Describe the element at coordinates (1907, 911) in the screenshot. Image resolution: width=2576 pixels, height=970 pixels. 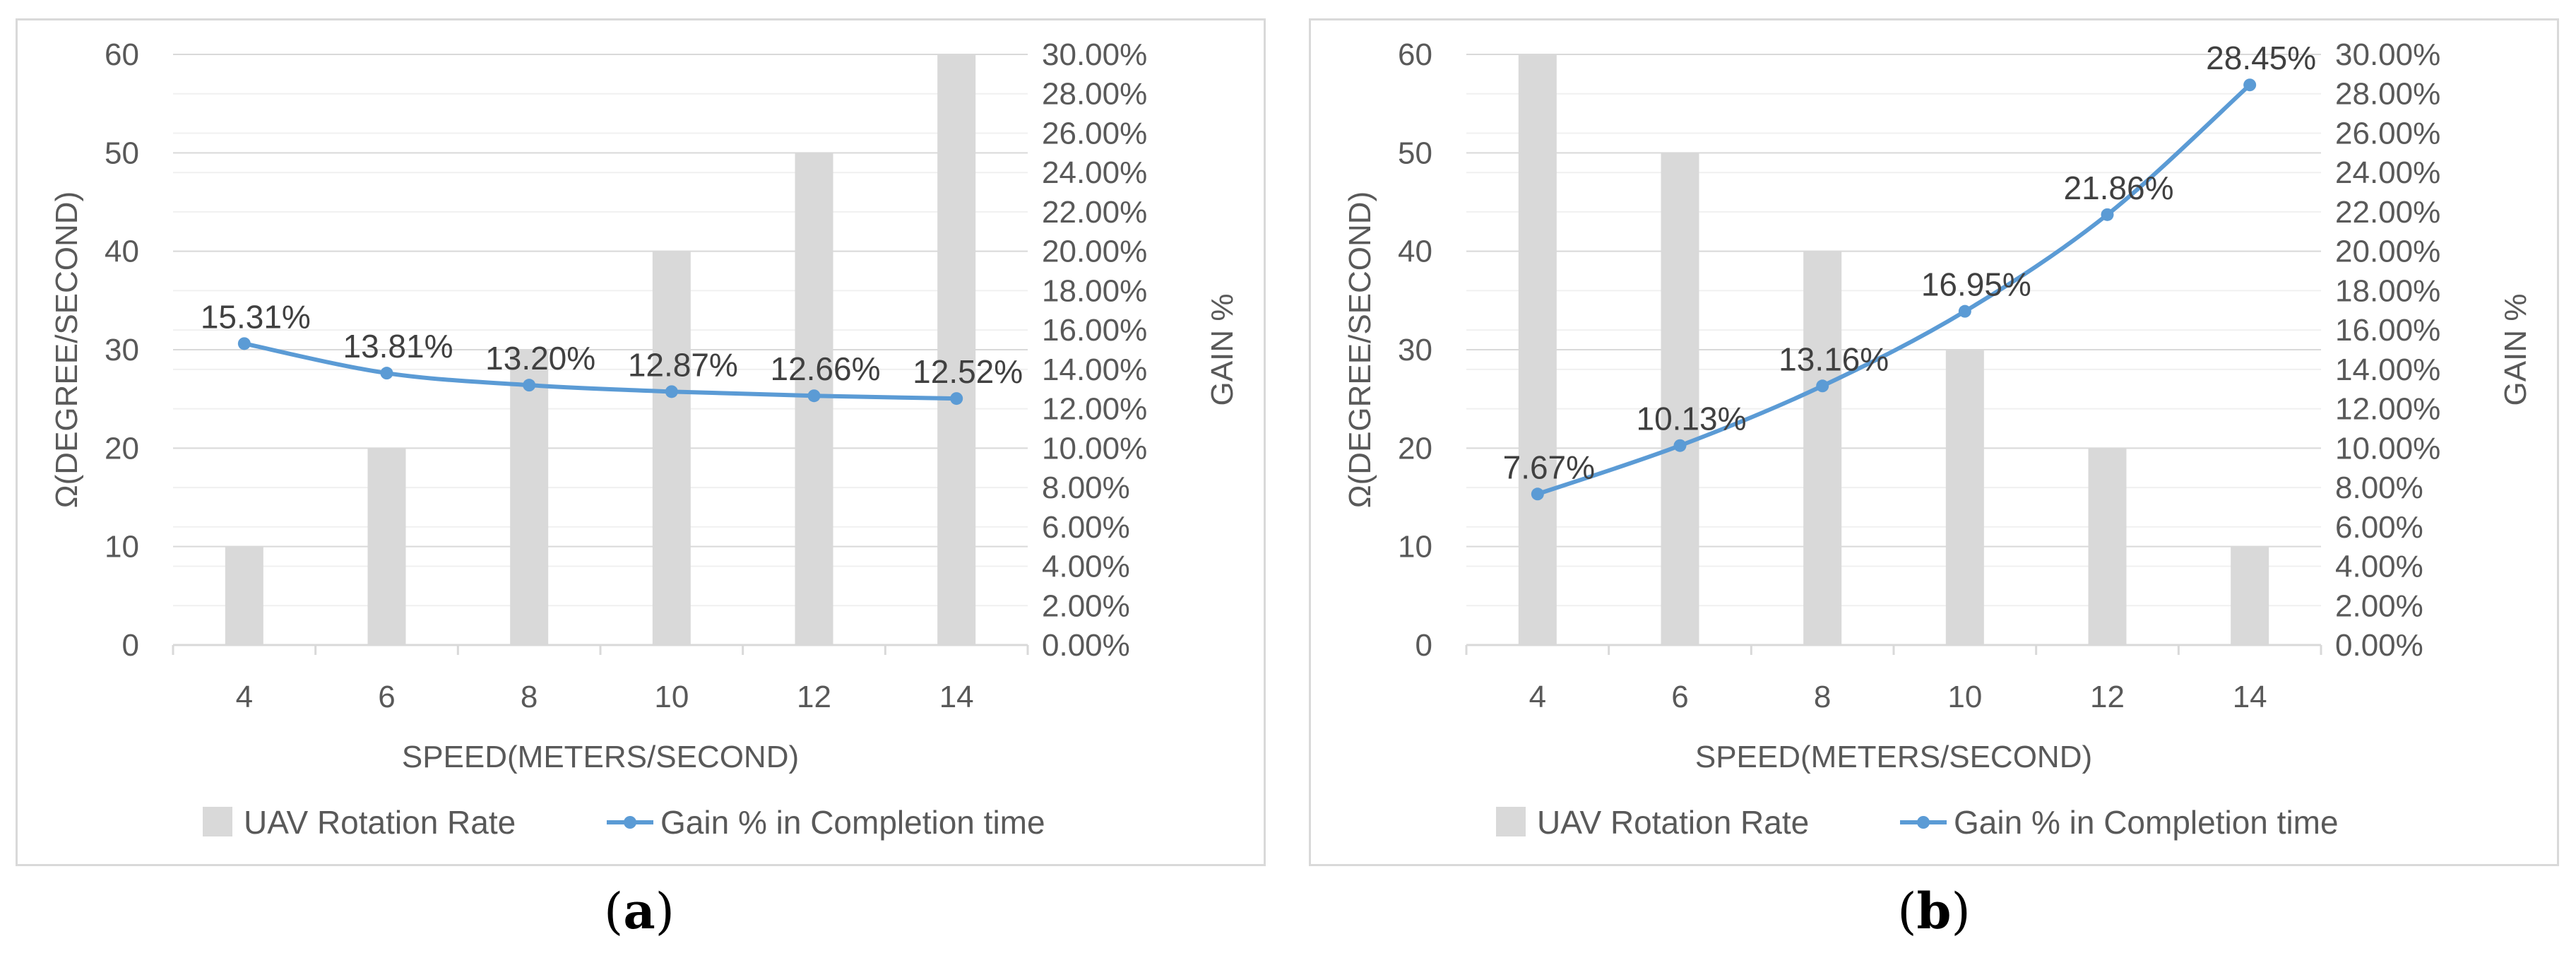
I see `caption-open-paren: (` at that location.